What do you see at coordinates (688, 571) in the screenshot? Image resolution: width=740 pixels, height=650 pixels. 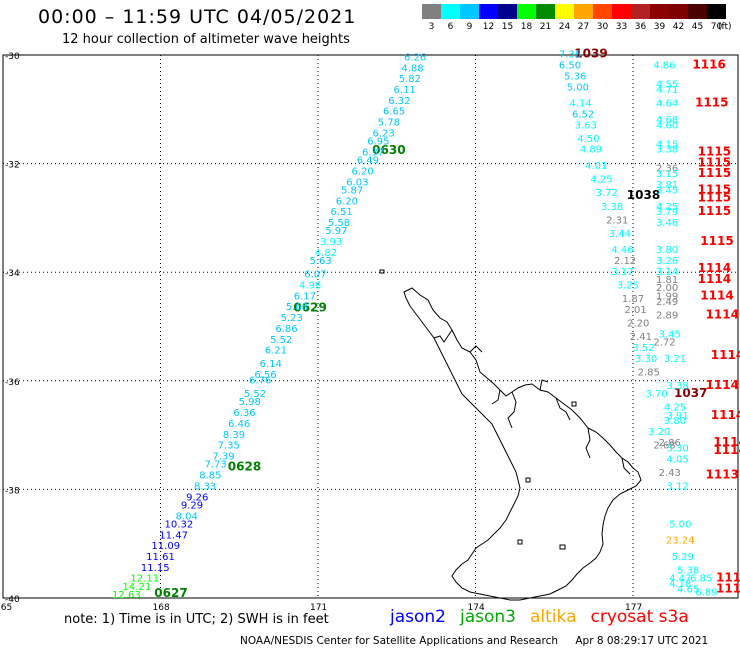 I see `swh-value: 5.38` at bounding box center [688, 571].